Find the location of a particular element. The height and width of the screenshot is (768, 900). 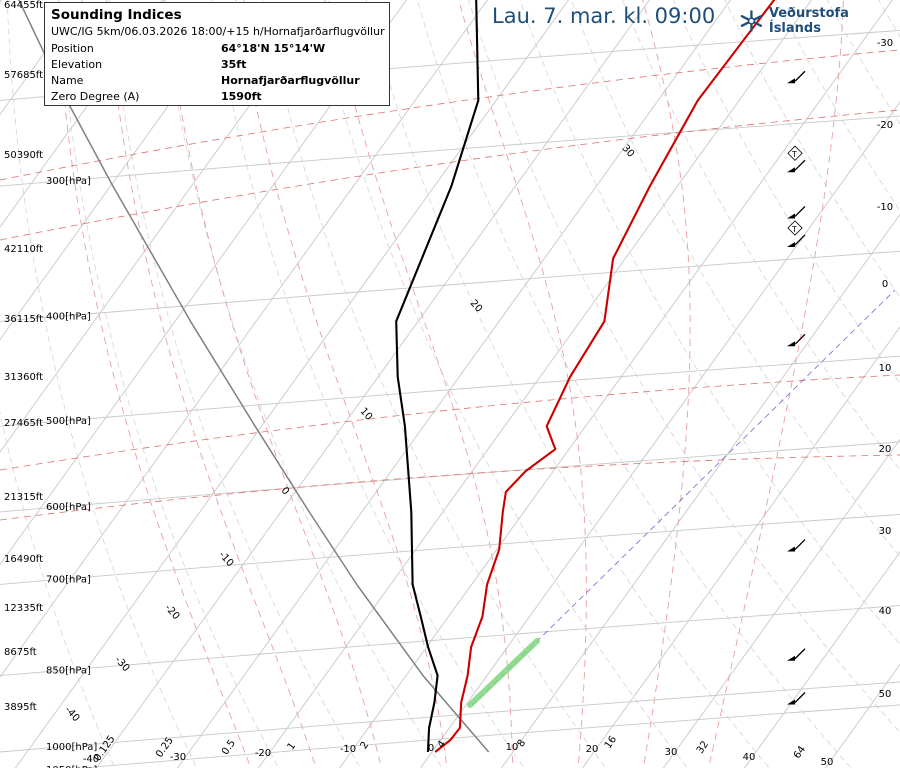

snowflake-logo-icon is located at coordinates (751, 21).